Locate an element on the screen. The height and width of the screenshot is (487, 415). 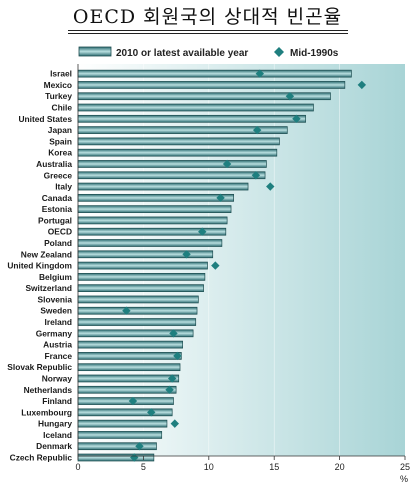
x-tick-label: 5 is located at coordinates (143, 467).